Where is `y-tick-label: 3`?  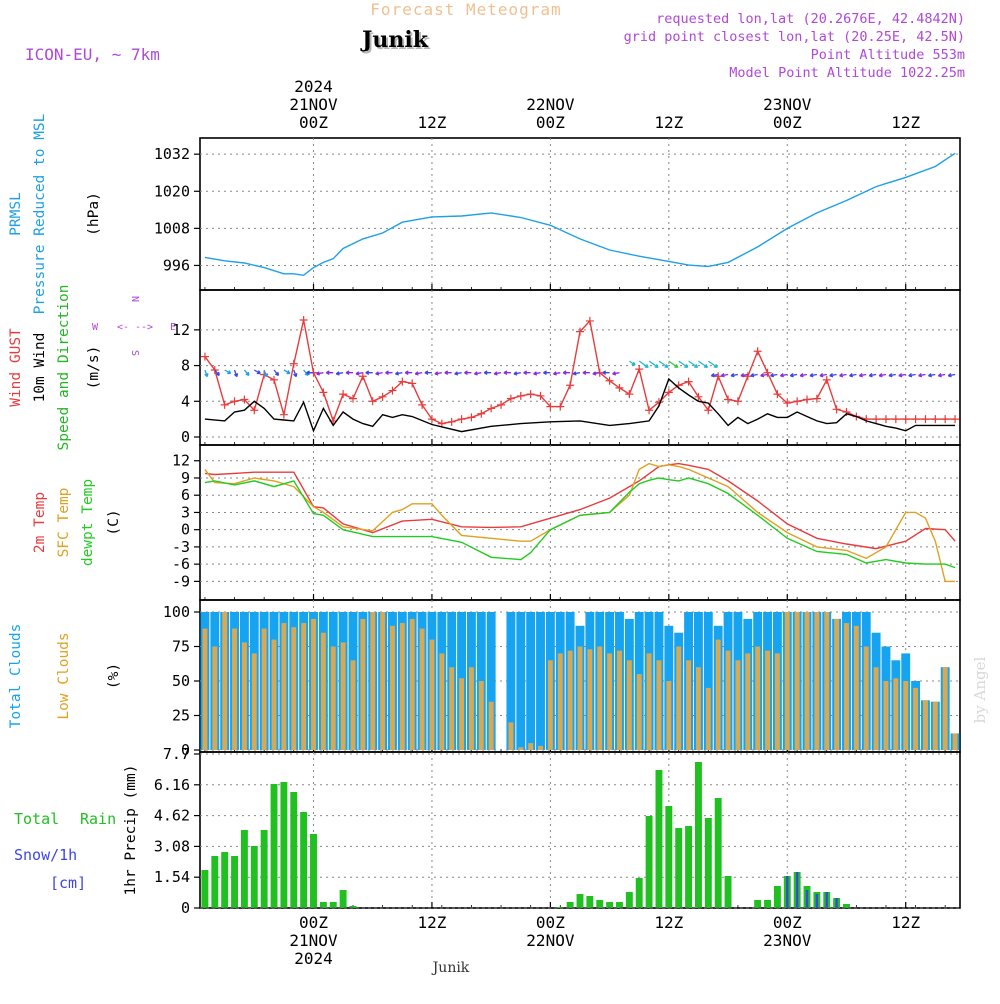
y-tick-label: 3 is located at coordinates (185, 512).